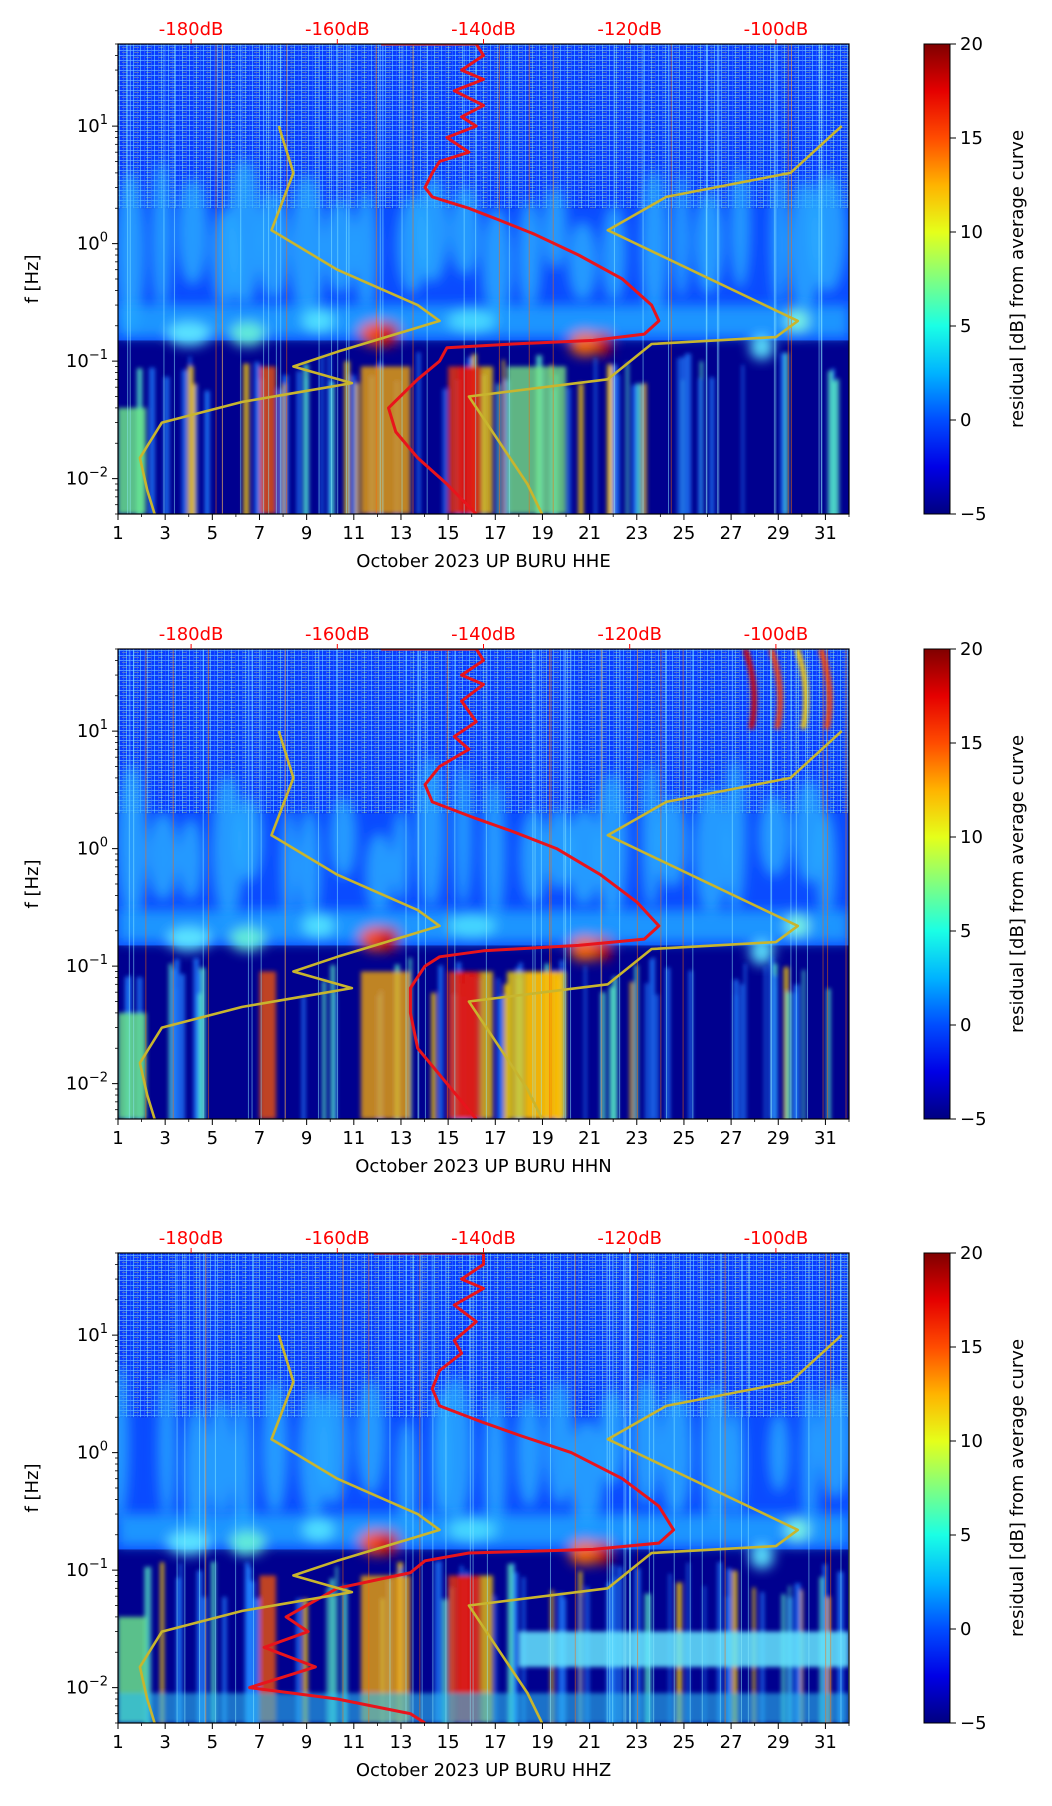  What do you see at coordinates (483, 1770) in the screenshot?
I see `x-axis-label: October 2023 UP BURU HHZ` at bounding box center [483, 1770].